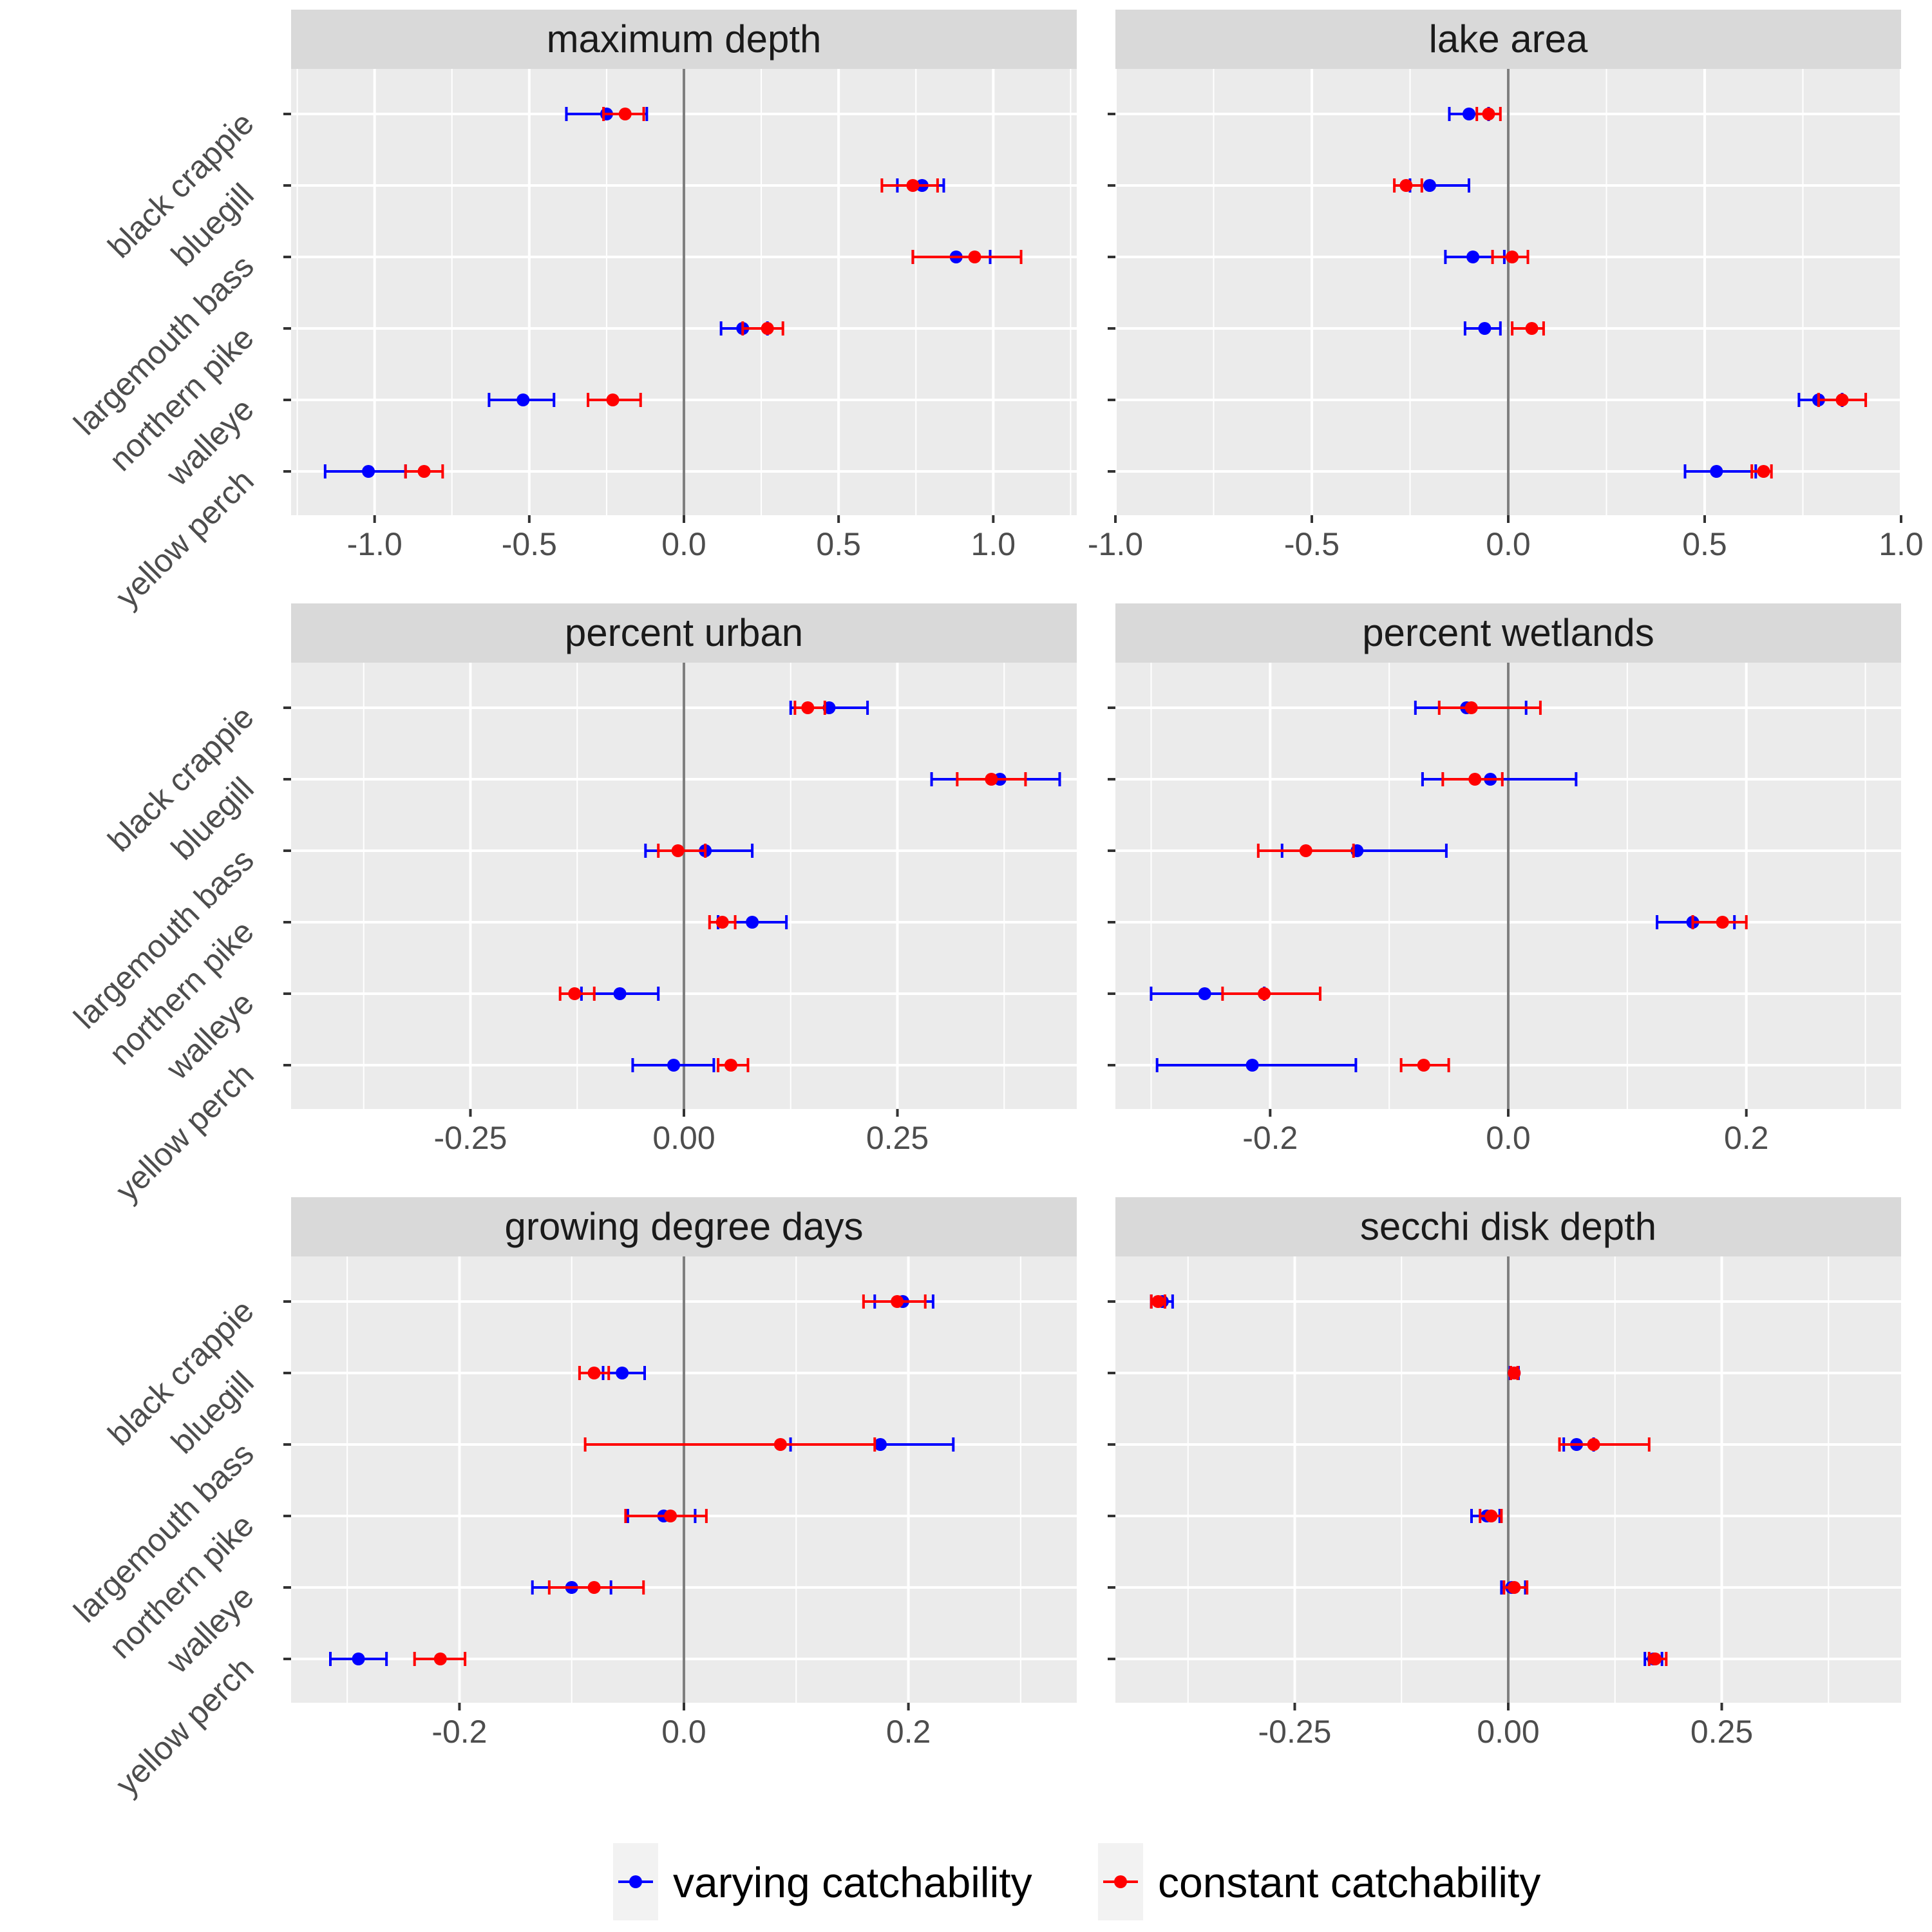 The image size is (1932, 1932). I want to click on panel-title: lake area, so click(1508, 39).